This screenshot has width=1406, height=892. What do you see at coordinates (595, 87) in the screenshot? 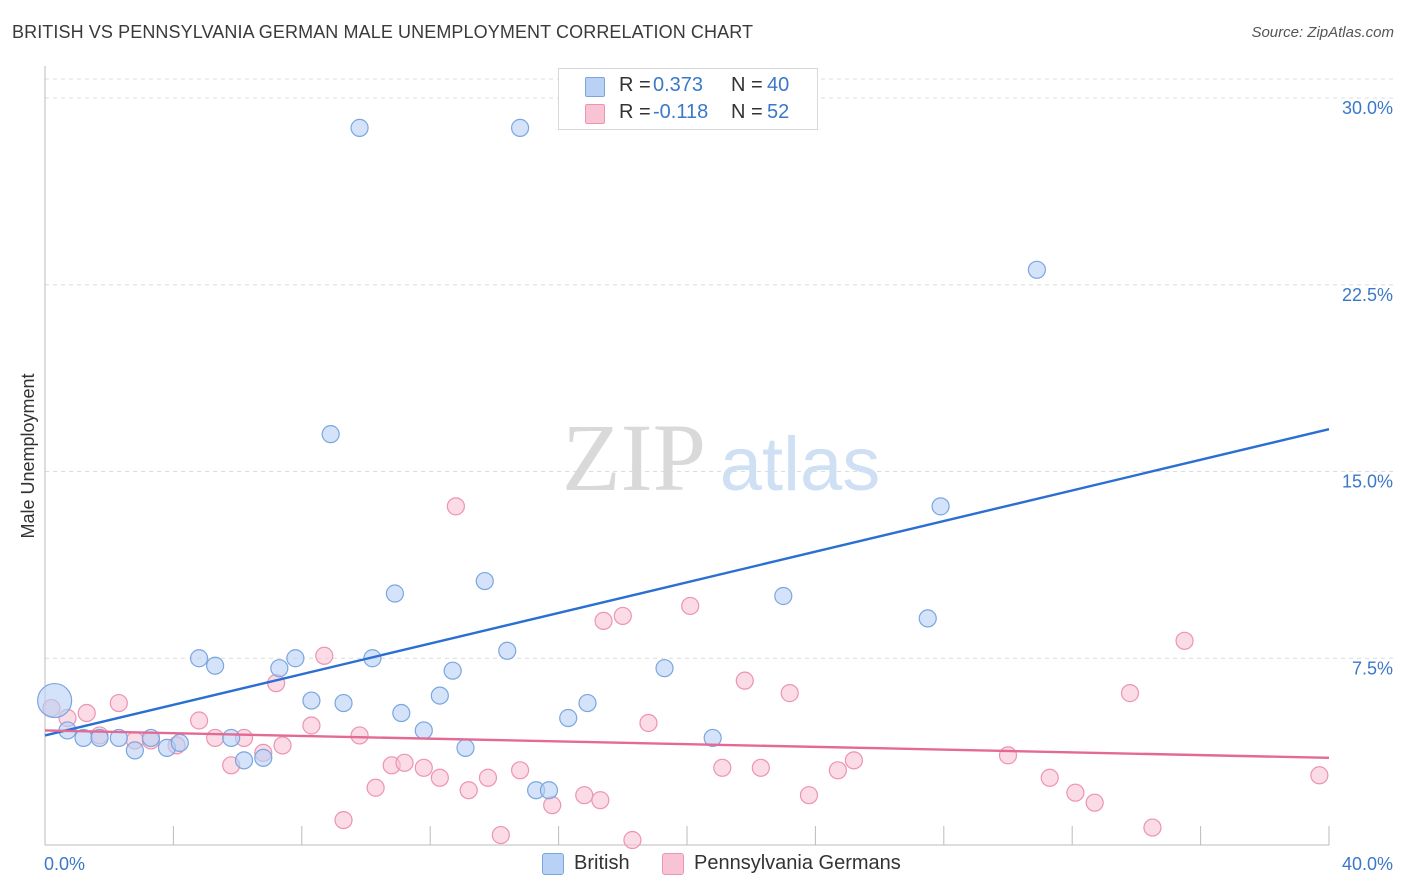
I see `legend-swatch-british` at bounding box center [595, 87].